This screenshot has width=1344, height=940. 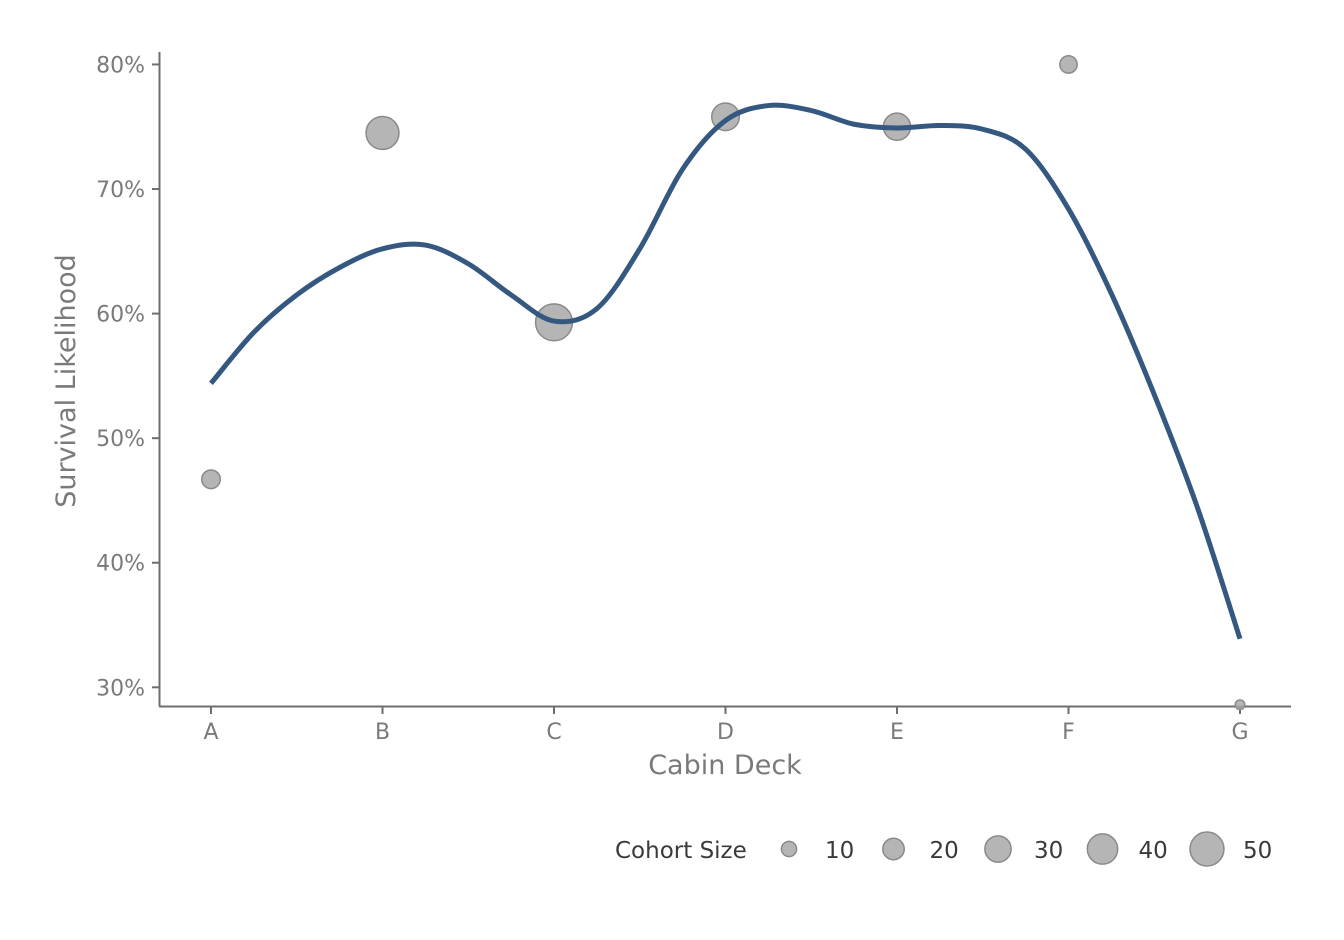 What do you see at coordinates (1068, 732) in the screenshot?
I see `x-tick-label: F` at bounding box center [1068, 732].